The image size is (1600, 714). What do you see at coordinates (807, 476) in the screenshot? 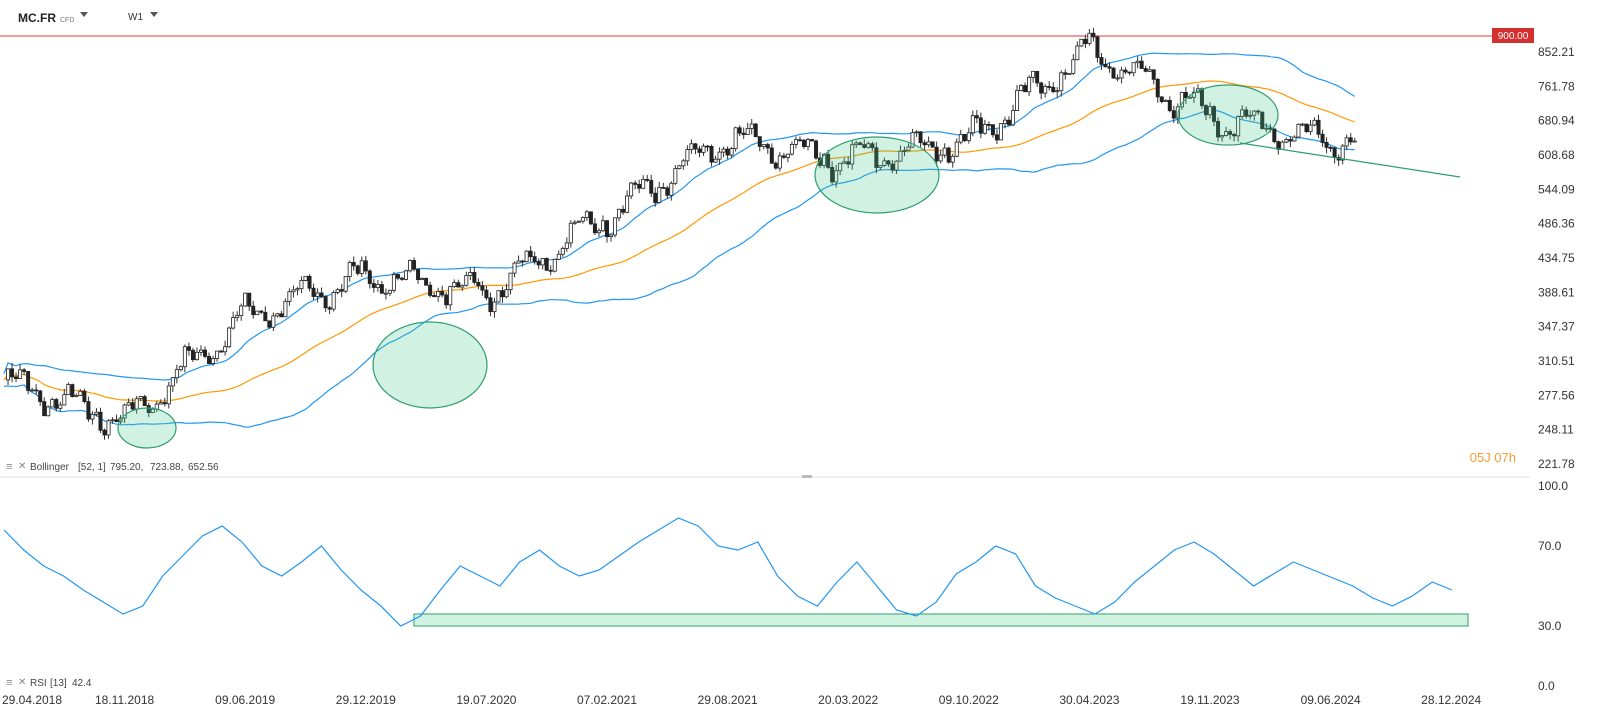
I see `pane-resize-handle` at bounding box center [807, 476].